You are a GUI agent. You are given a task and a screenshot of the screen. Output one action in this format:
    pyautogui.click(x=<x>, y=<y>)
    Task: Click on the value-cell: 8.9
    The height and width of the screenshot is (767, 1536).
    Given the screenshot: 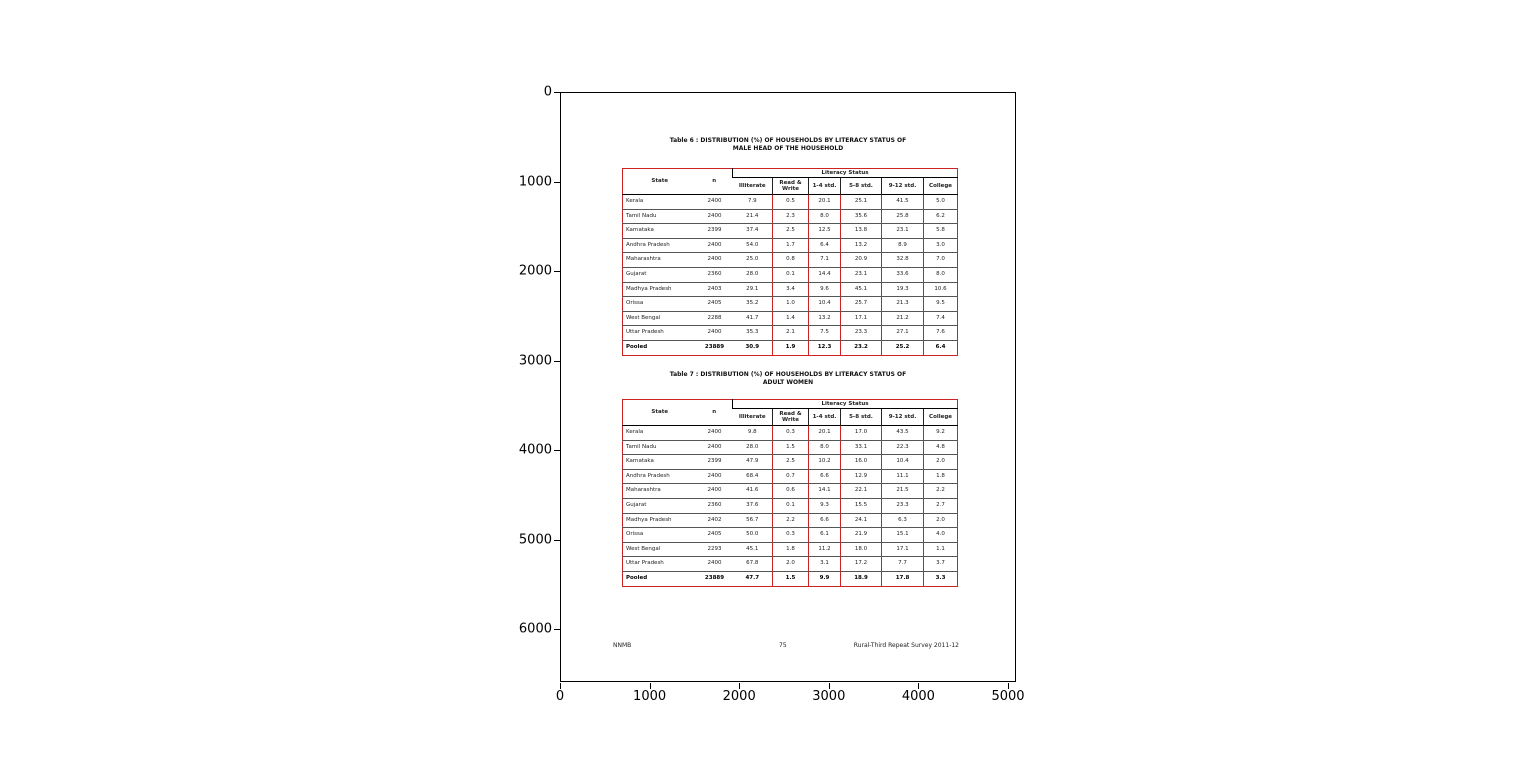 What is the action you would take?
    pyautogui.click(x=902, y=246)
    